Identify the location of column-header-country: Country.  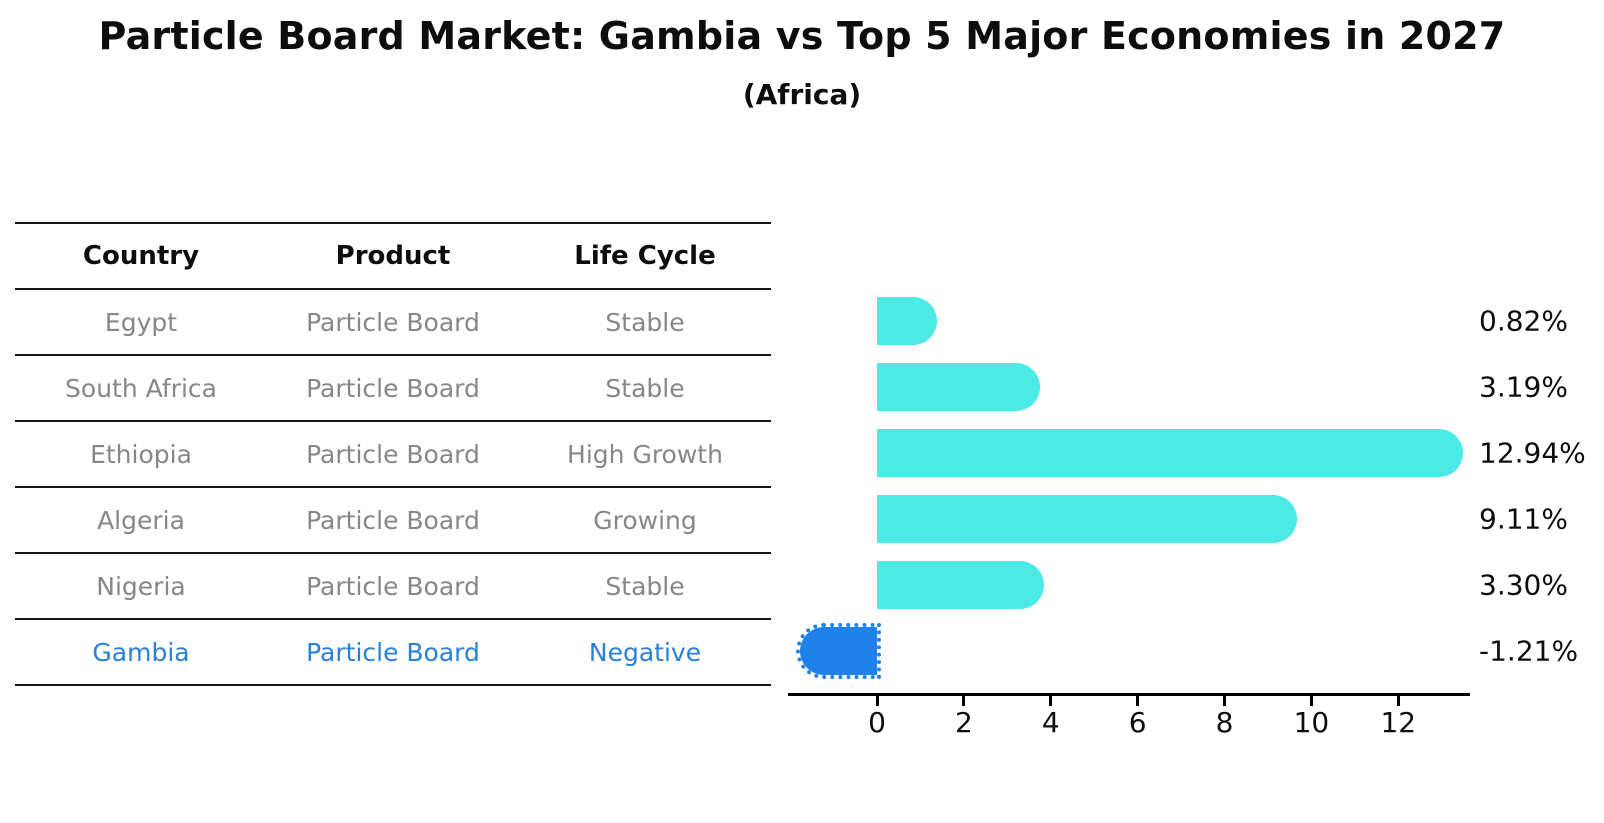
(141, 256).